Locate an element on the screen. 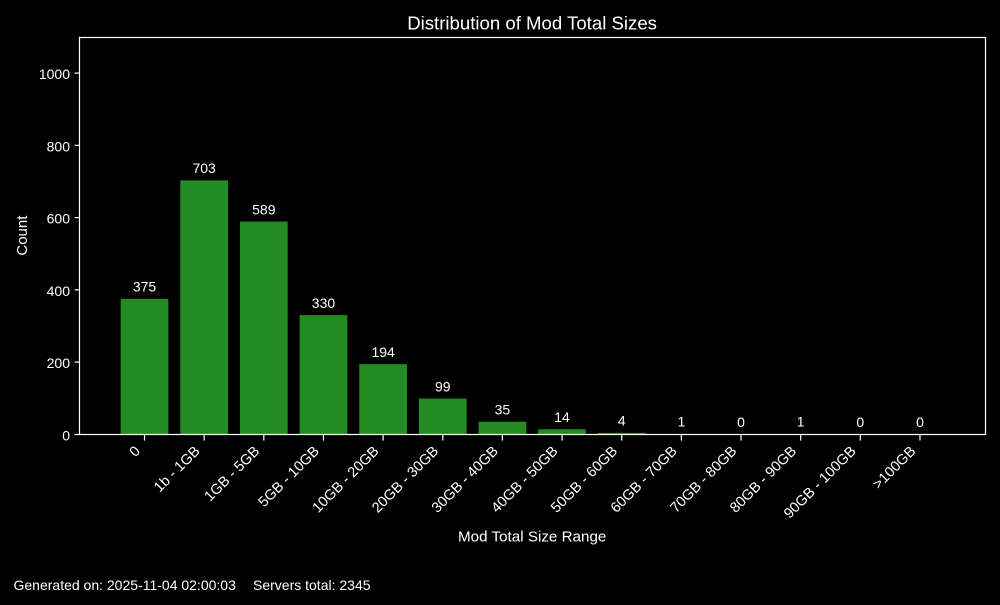  svg-text: 600 is located at coordinates (59, 219).